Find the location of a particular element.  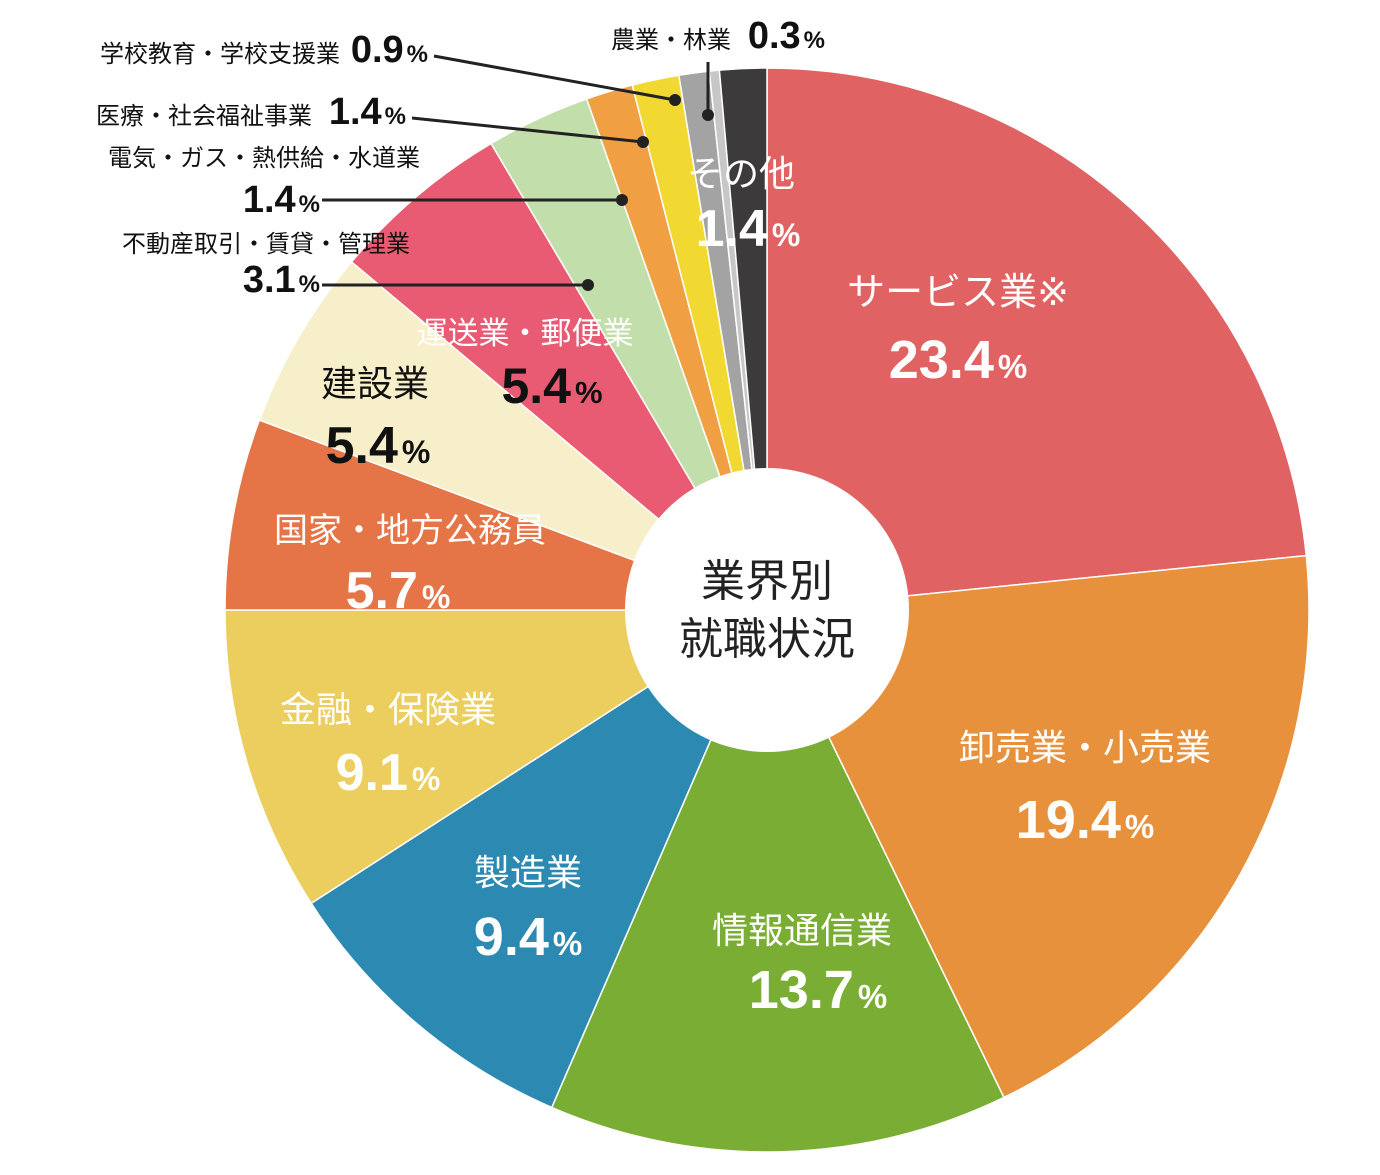

slice-label-3: 製造業 is located at coordinates (528, 873).